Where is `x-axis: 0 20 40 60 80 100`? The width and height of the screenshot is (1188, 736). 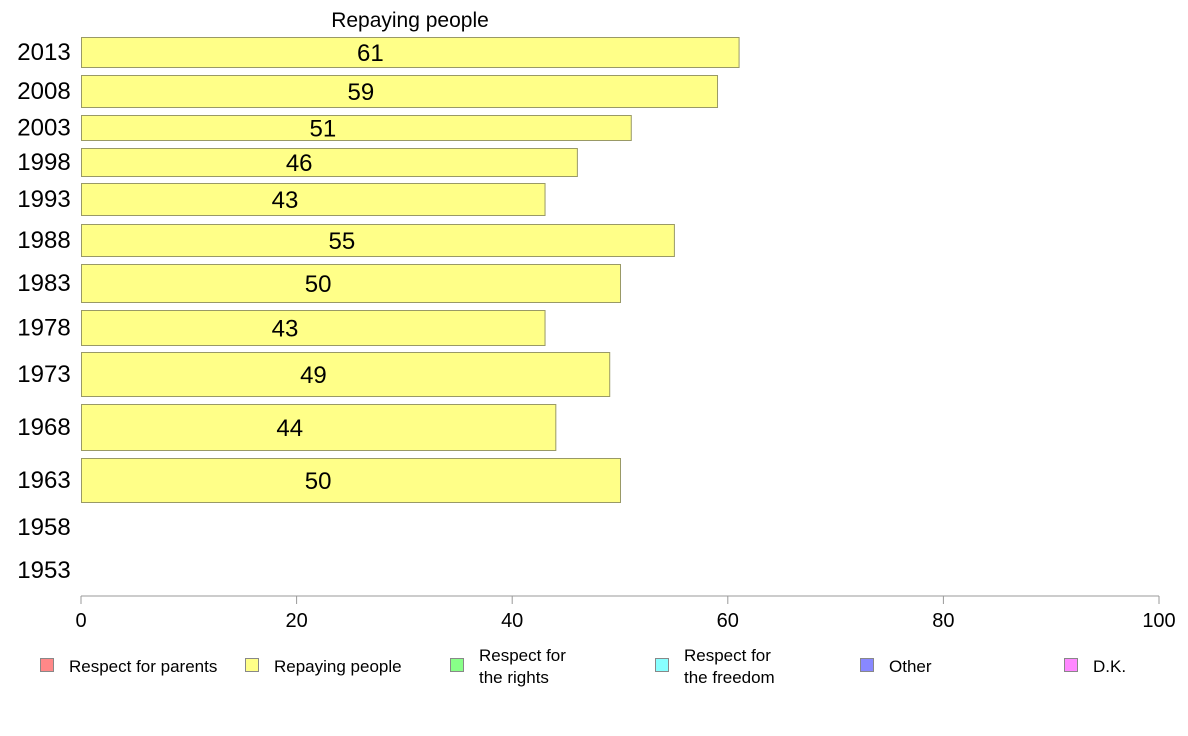 x-axis: 0 20 40 60 80 100 is located at coordinates (625, 613).